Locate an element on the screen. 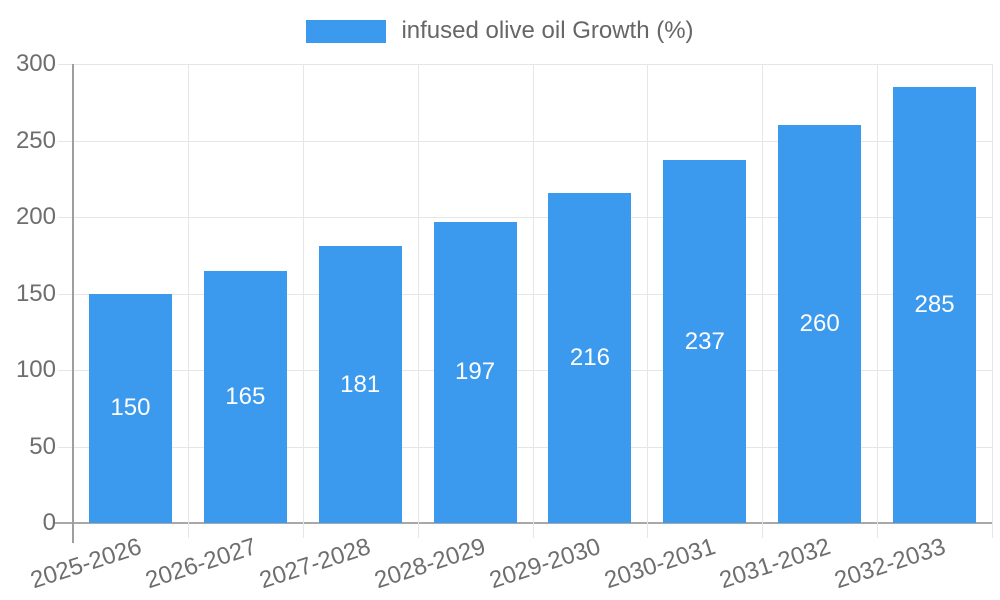 This screenshot has width=1000, height=600. y-axis-line is located at coordinates (73, 303).